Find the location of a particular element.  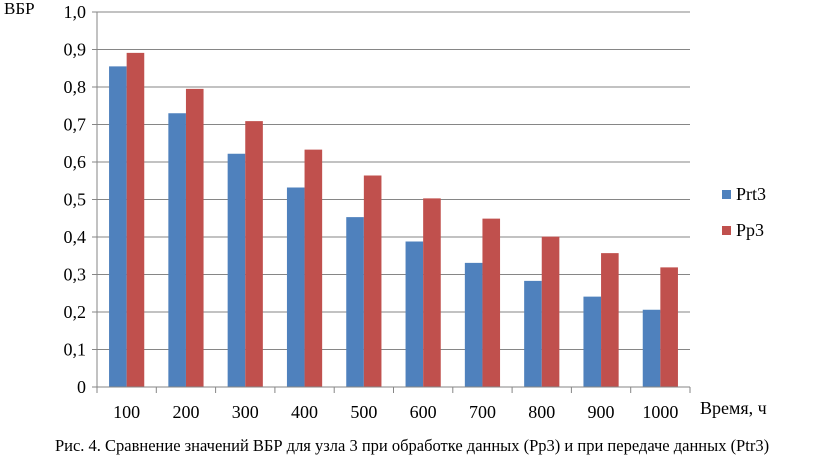

y-tick-label: 0,4 is located at coordinates (75, 237).